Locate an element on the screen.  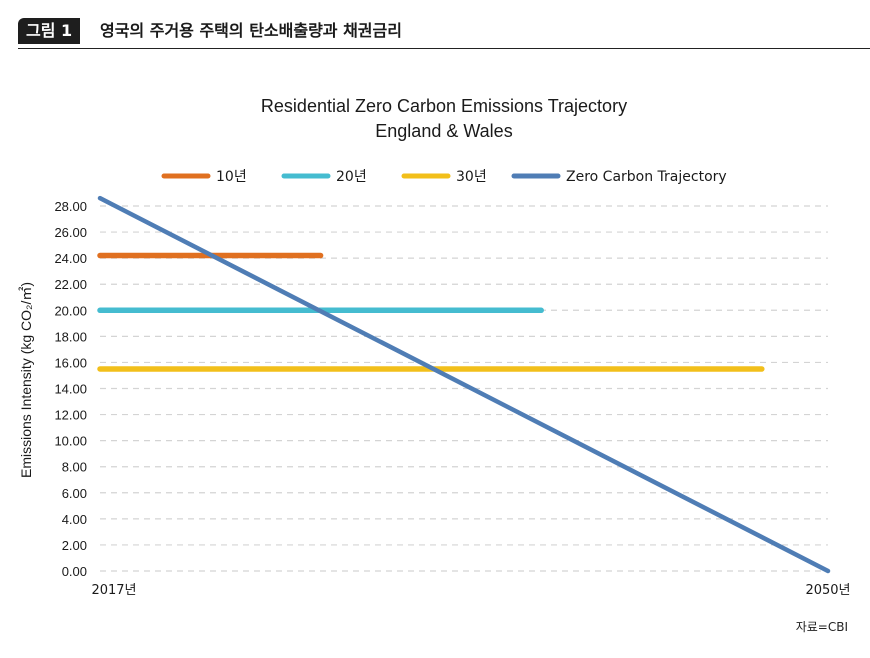
y-tick-label: 14.00 is located at coordinates (70, 389).